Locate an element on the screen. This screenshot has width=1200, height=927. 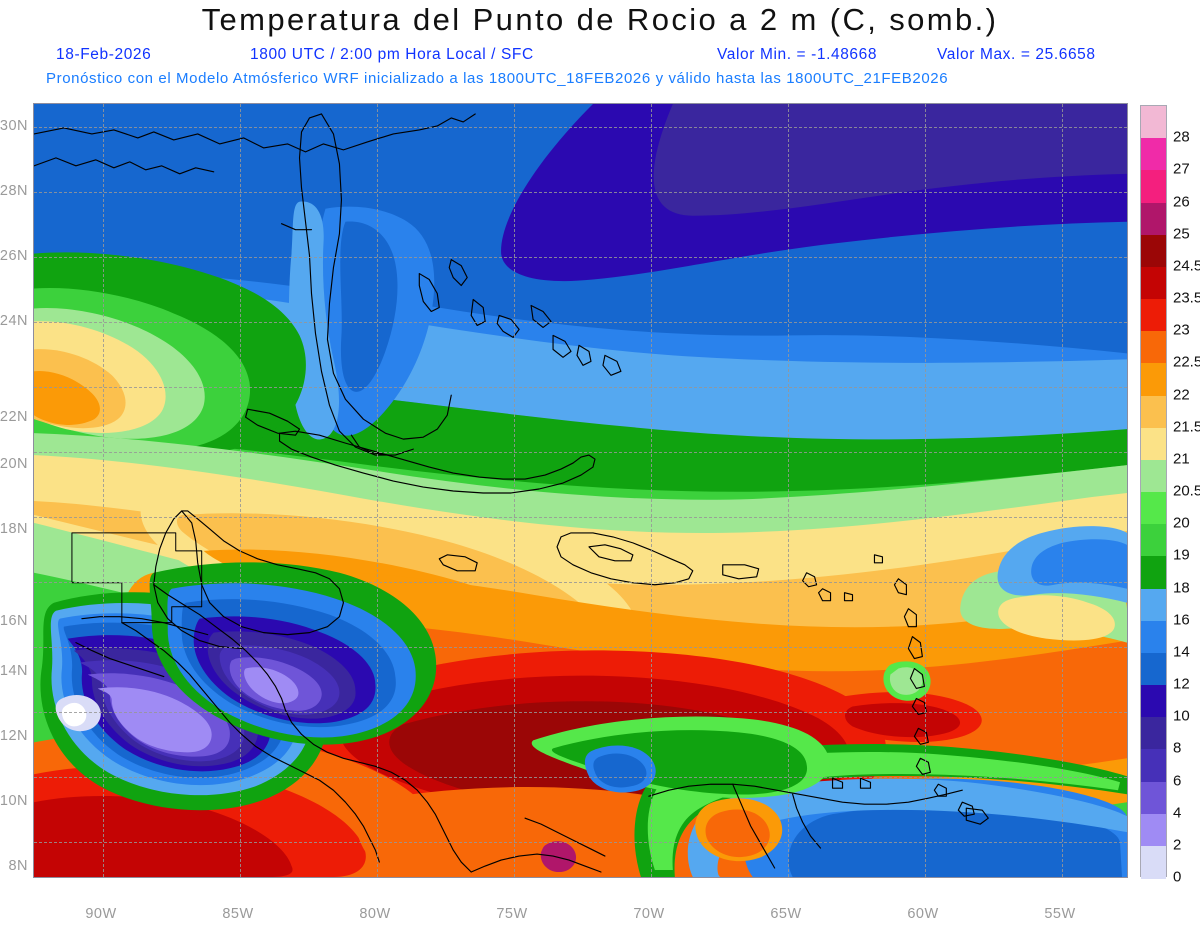
ytick-16N: 16N is located at coordinates (14, 620).